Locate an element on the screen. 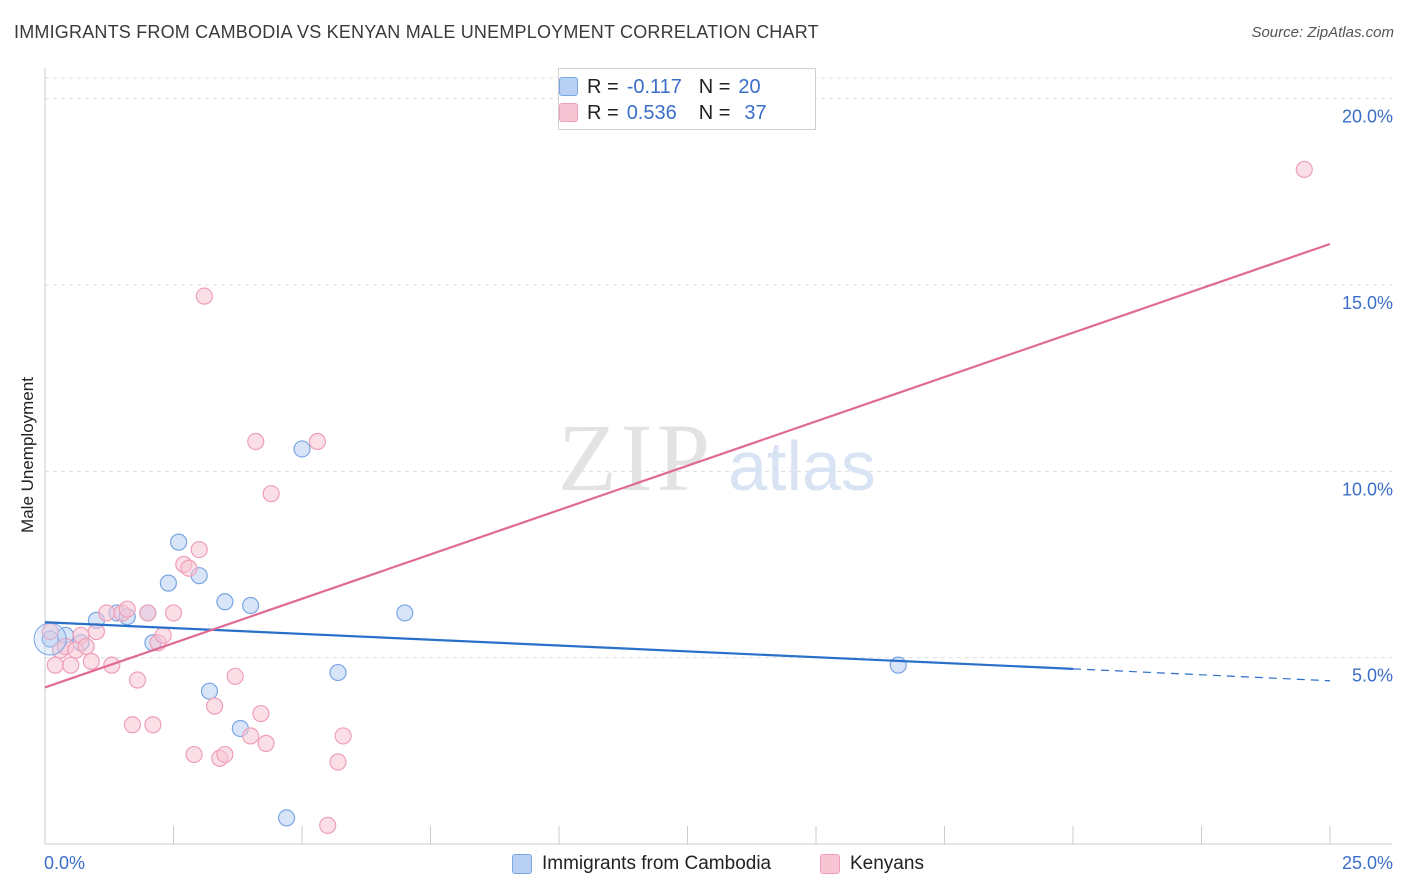  bottom-legend-swatch-kenyans is located at coordinates (830, 864).